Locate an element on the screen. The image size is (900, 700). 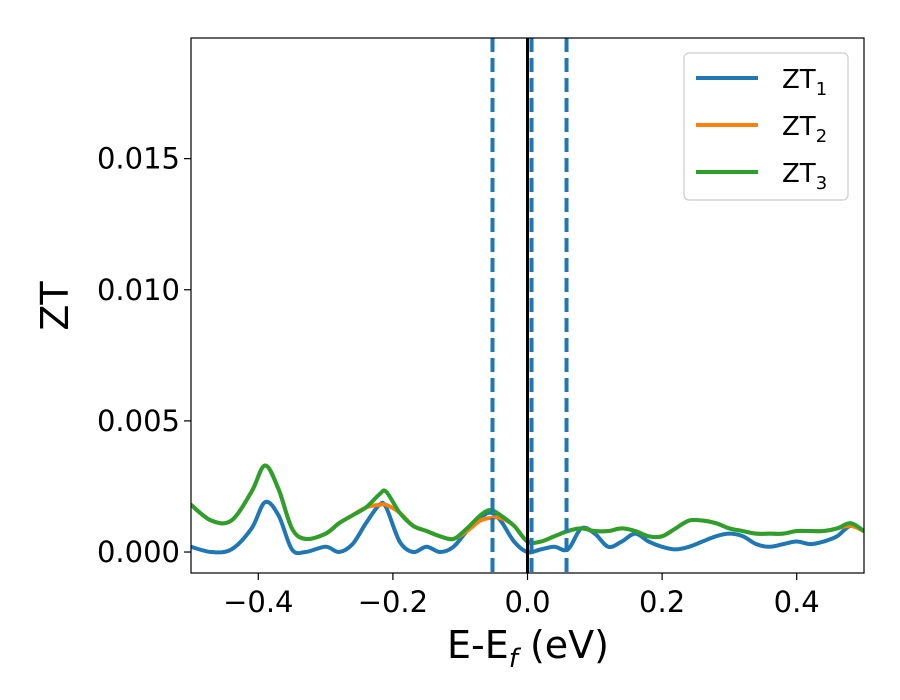
y-axis-title: ZT is located at coordinates (55, 306).